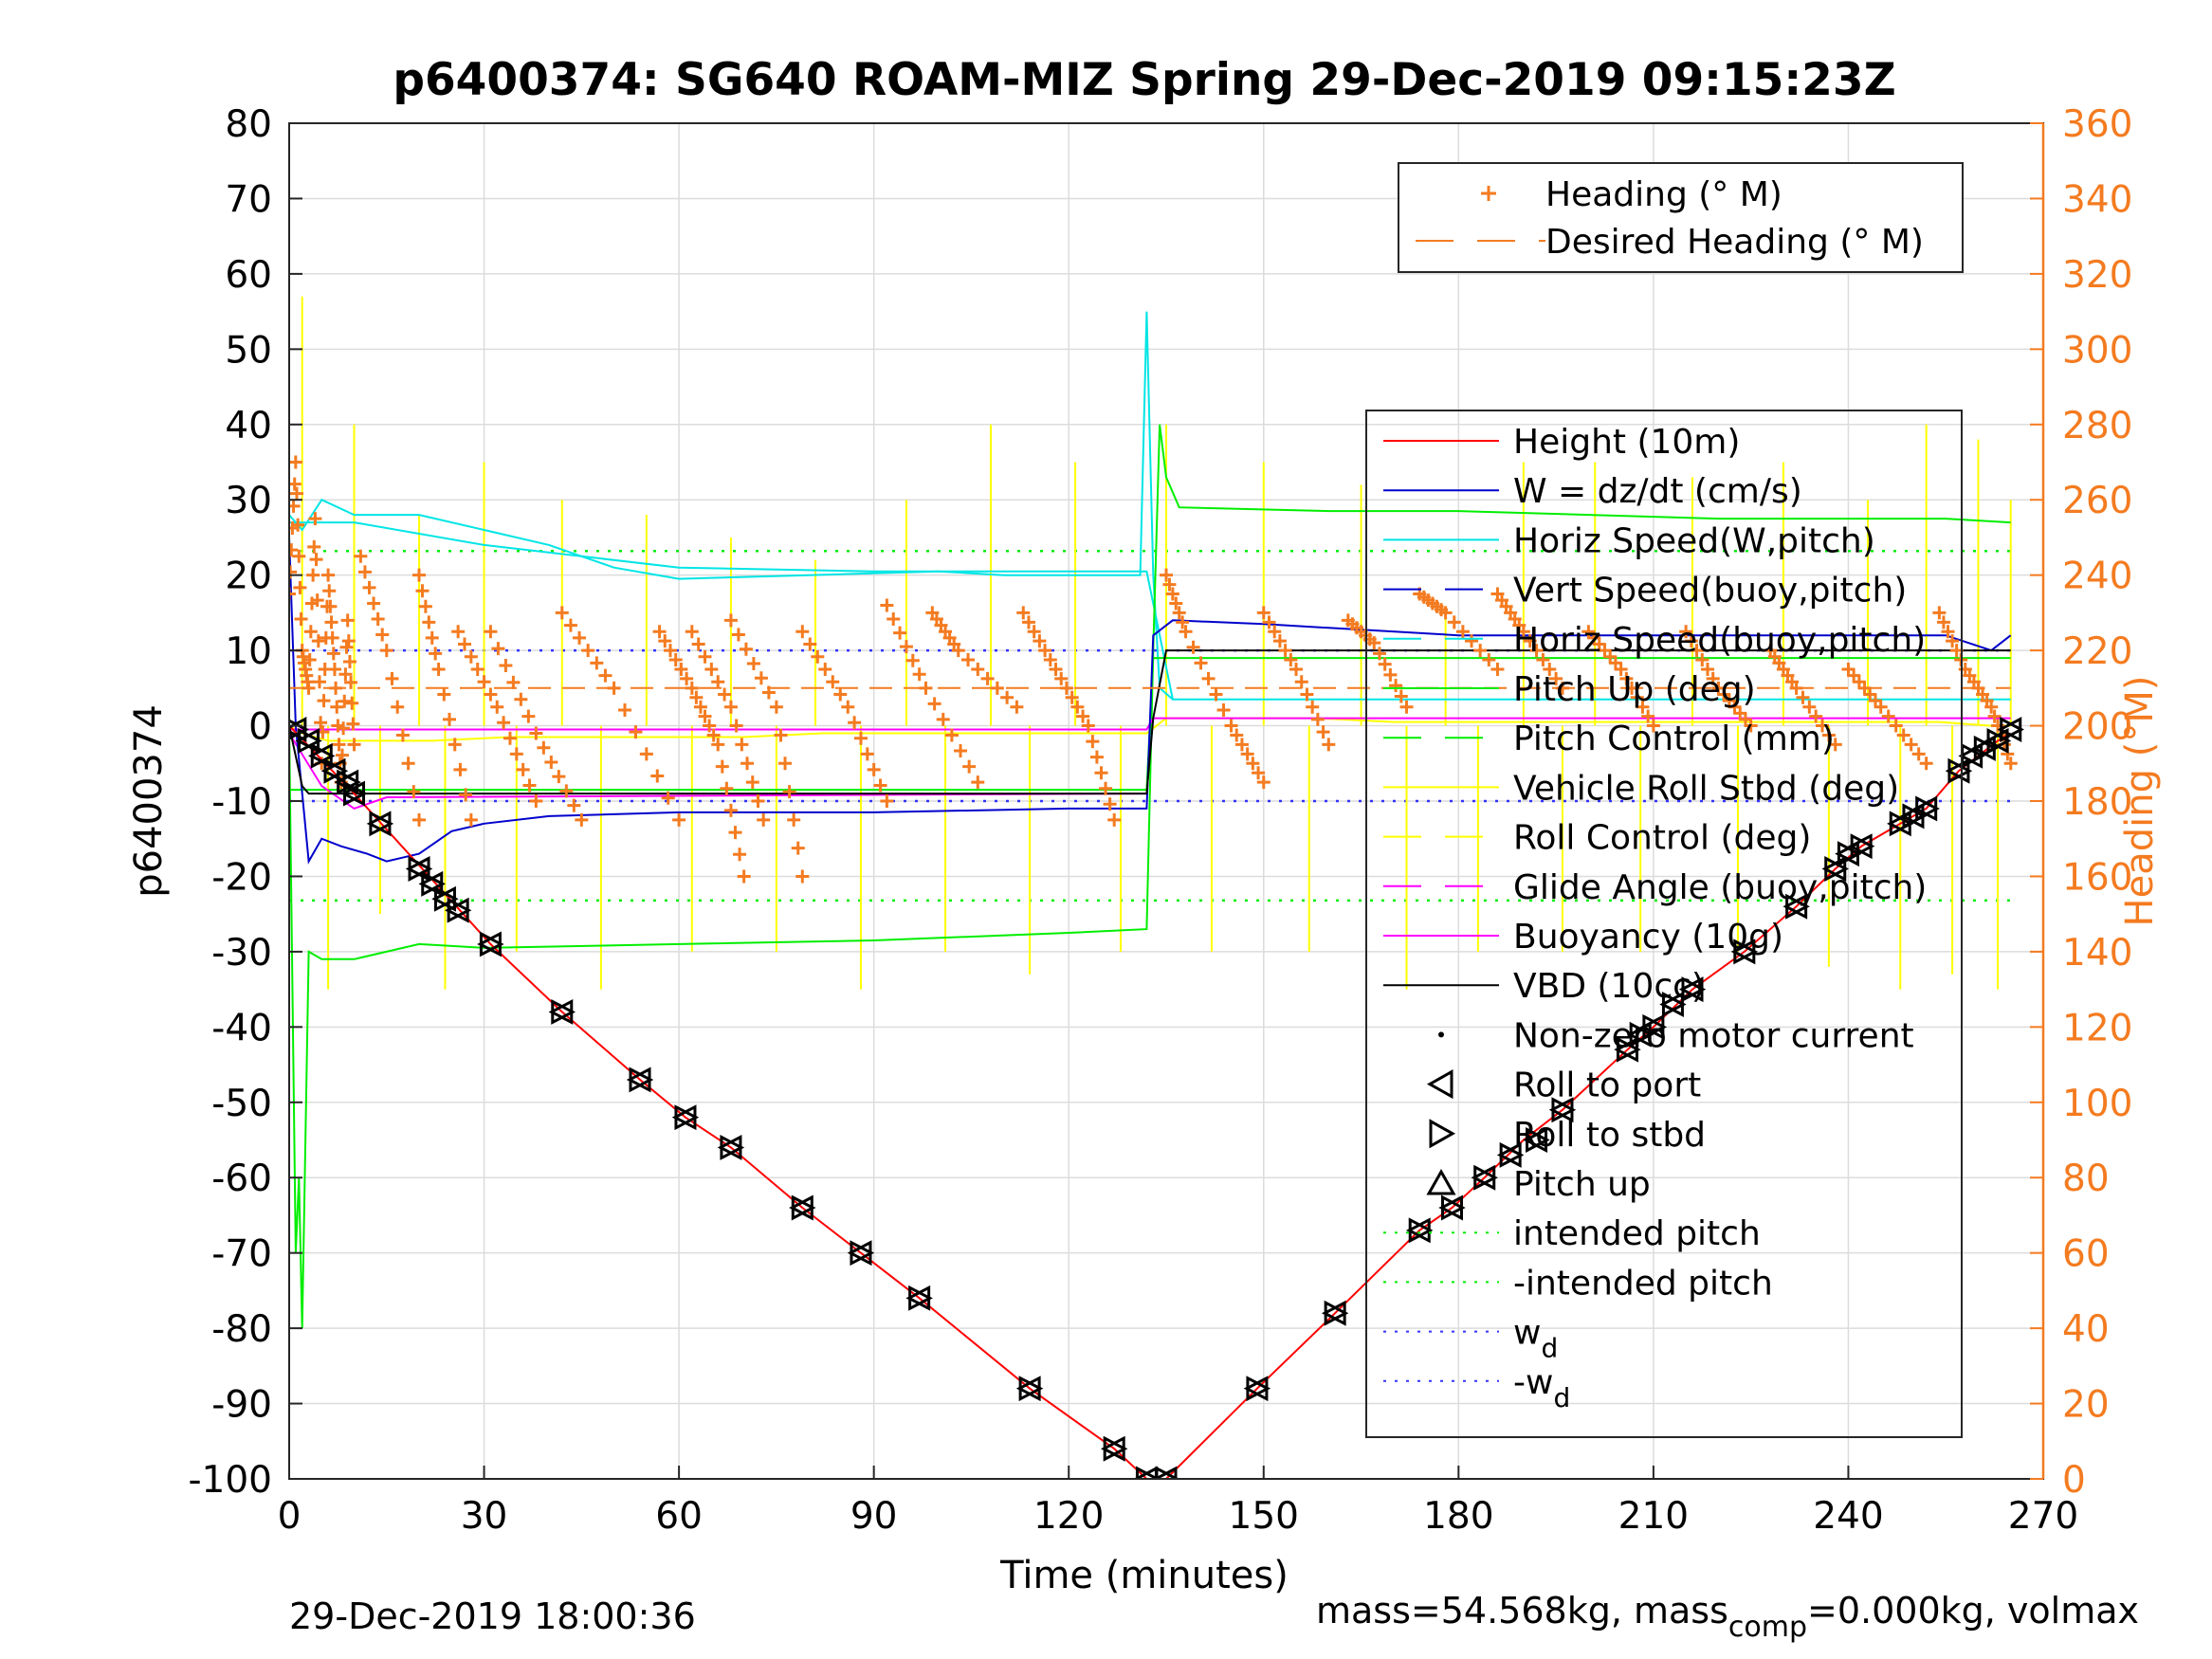 The height and width of the screenshot is (1659, 2212). What do you see at coordinates (1264, 1516) in the screenshot?
I see `x-tick-label: 150` at bounding box center [1264, 1516].